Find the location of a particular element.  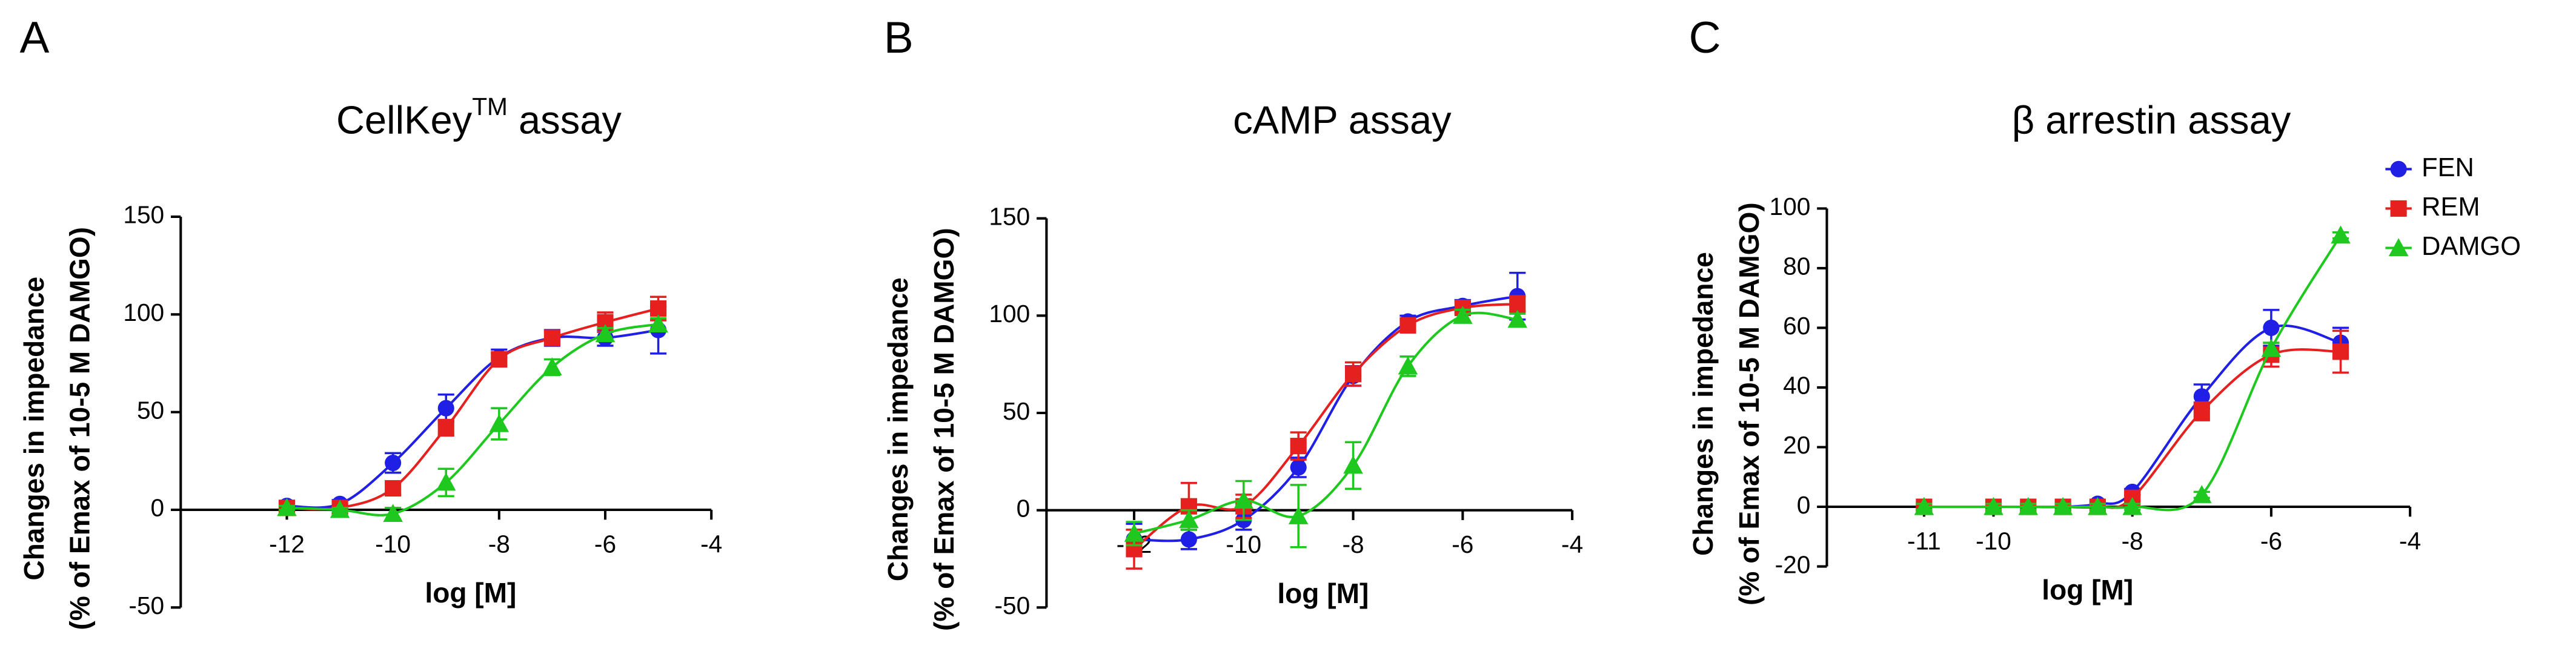

y-tick-label: -20 is located at coordinates (1793, 564).